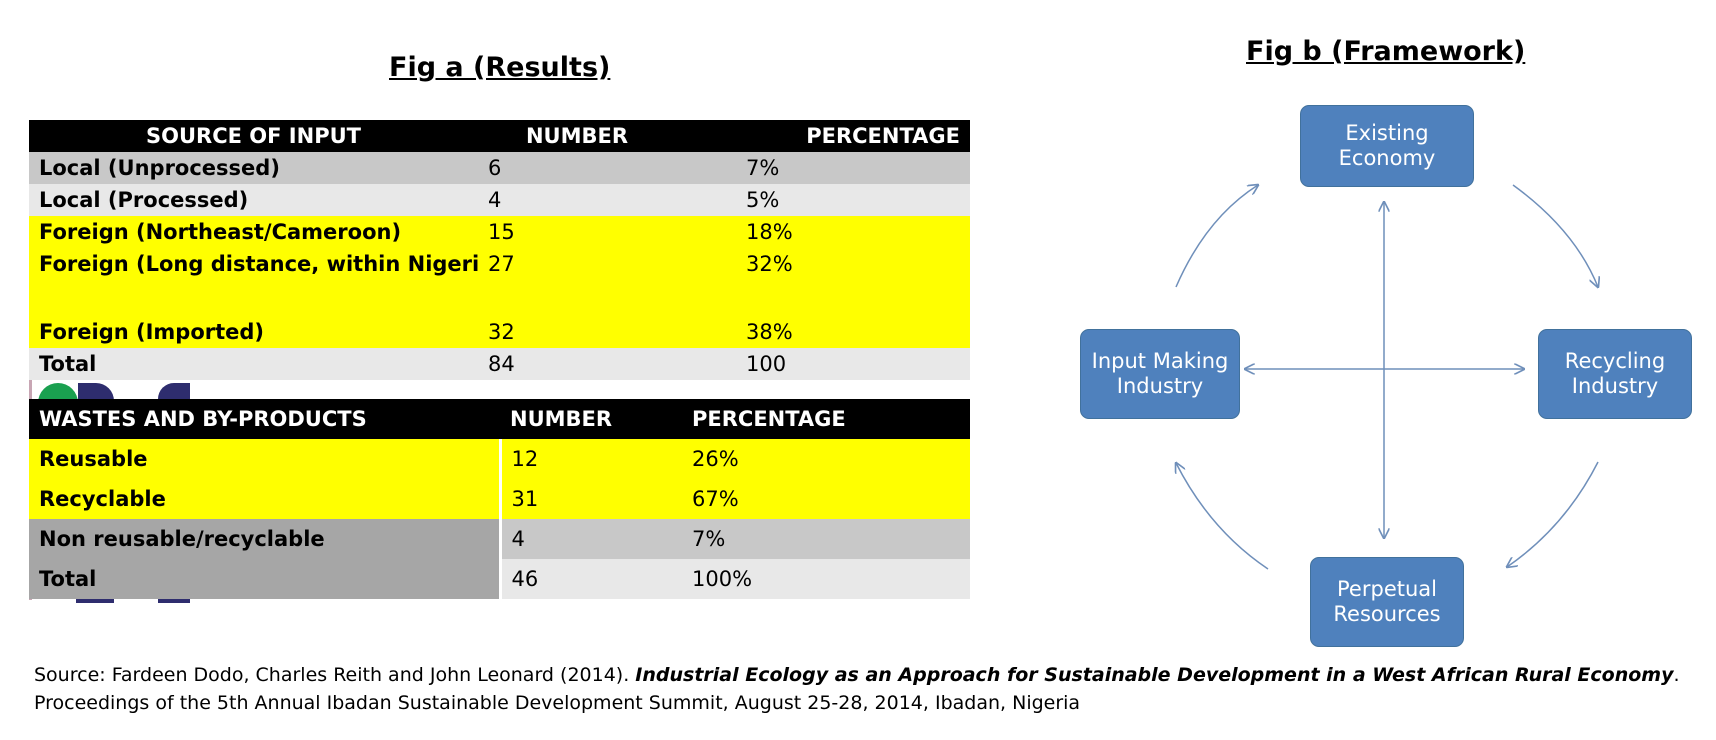  Describe the element at coordinates (1222, 516) in the screenshot. I see `arc-arrow-bottom-to-left` at that location.